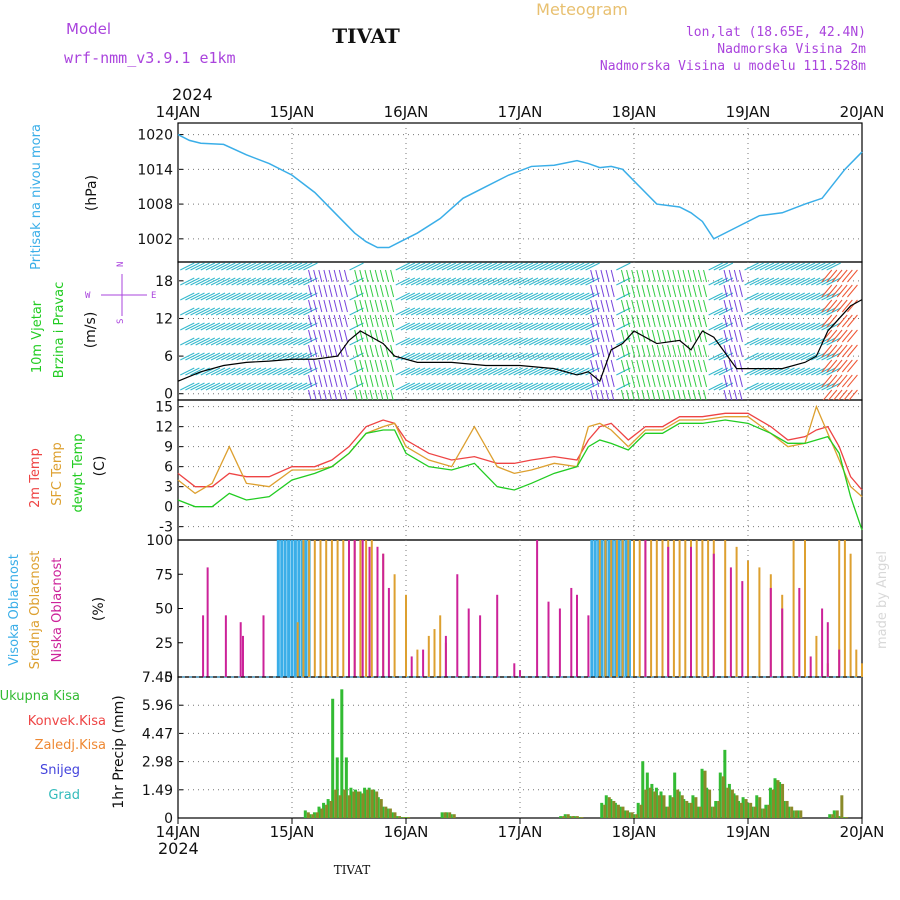  What do you see at coordinates (168, 468) in the screenshot?
I see `y-tick-label: 6` at bounding box center [168, 468].